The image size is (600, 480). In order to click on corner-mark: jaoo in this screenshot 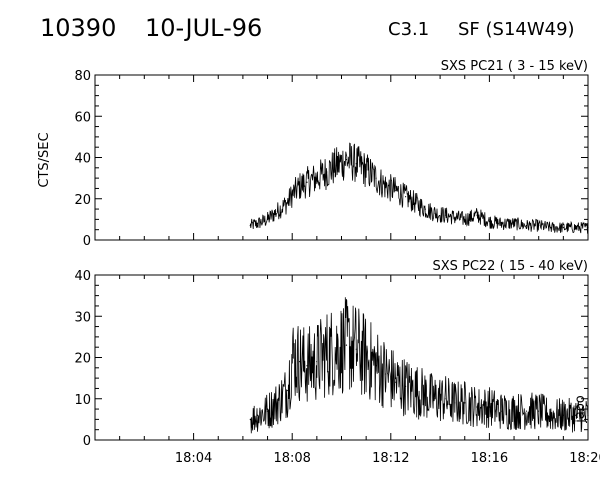, I will do `click(580, 409)`.